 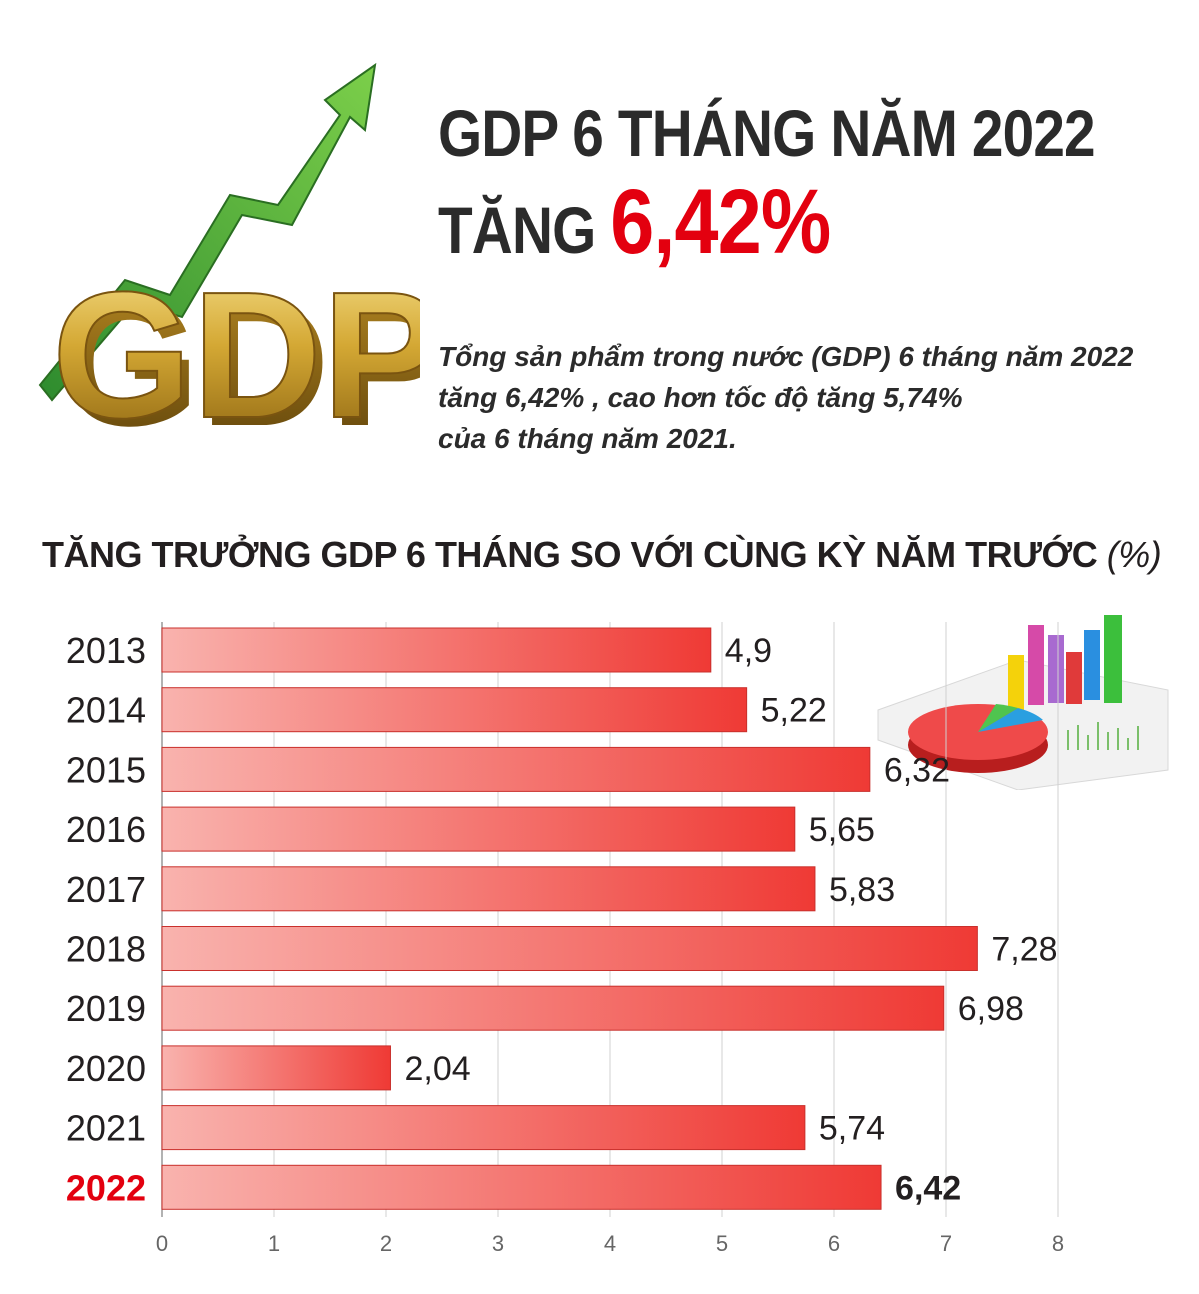 I want to click on x-tick-label: 8, so click(x=1058, y=1243).